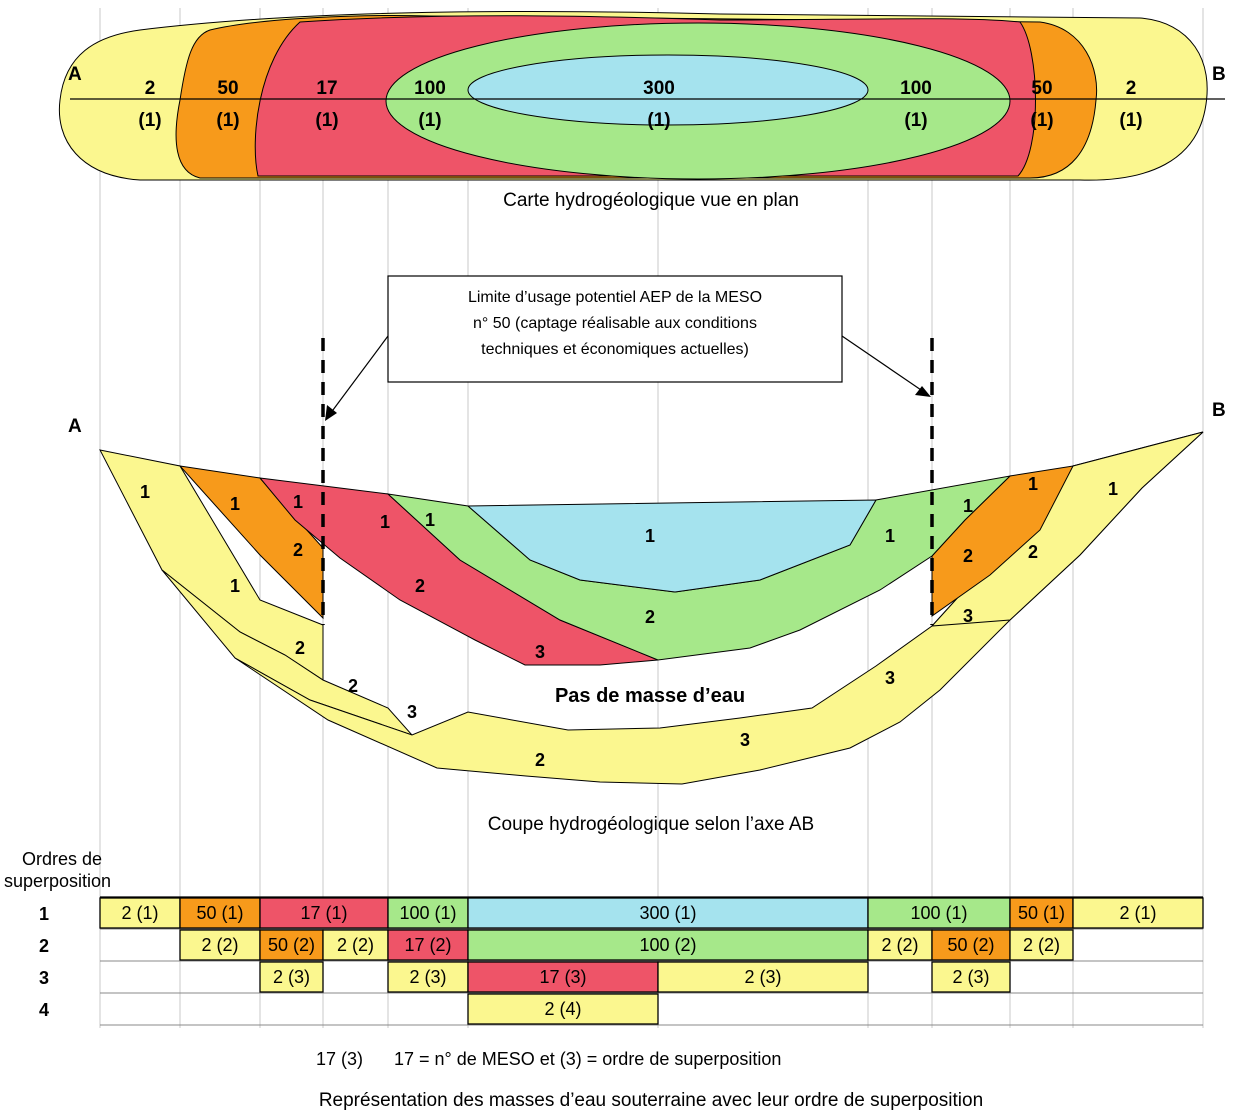 Image resolution: width=1237 pixels, height=1120 pixels. What do you see at coordinates (615, 323) in the screenshot?
I see `aep-callout-line-2: n° 50 (captage réalisable aux conditions` at bounding box center [615, 323].